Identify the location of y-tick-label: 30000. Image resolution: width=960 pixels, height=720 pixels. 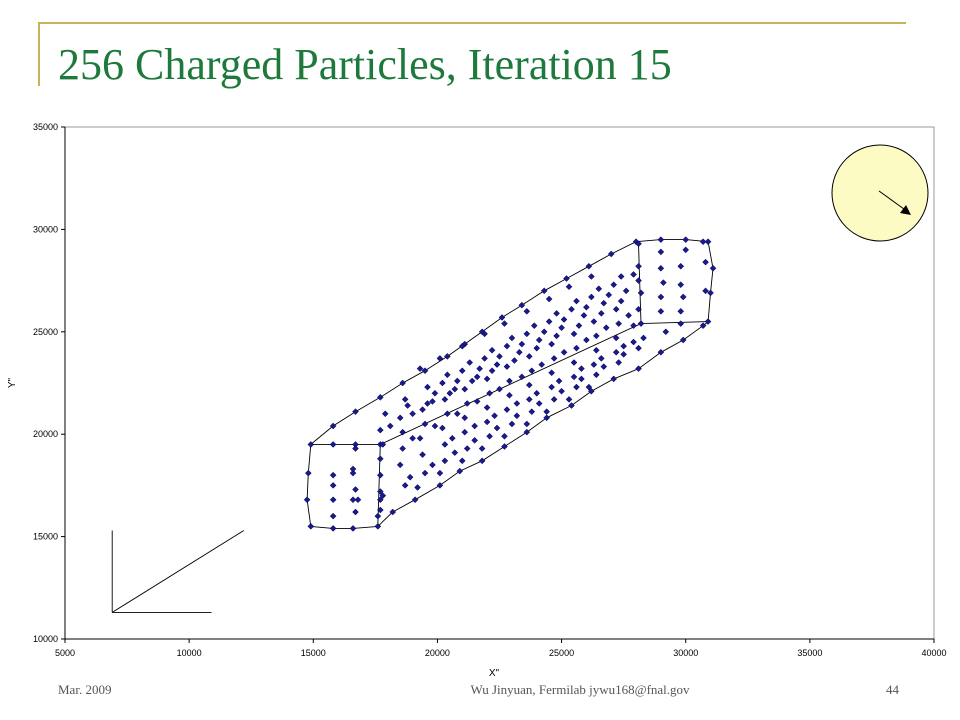
(45, 229).